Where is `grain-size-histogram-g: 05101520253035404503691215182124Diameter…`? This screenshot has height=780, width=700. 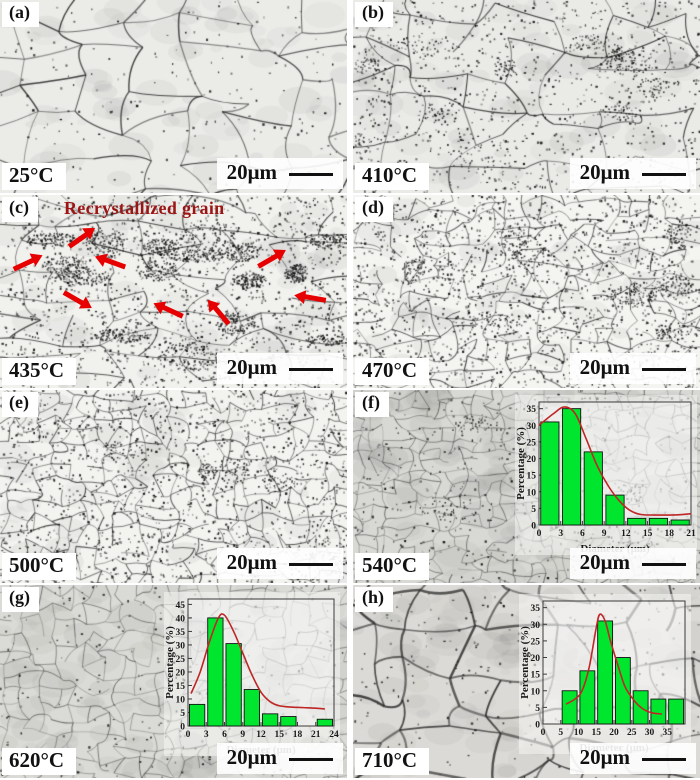 grain-size-histogram-g: 05101520253035404503691215182124Diameter… is located at coordinates (252, 674).